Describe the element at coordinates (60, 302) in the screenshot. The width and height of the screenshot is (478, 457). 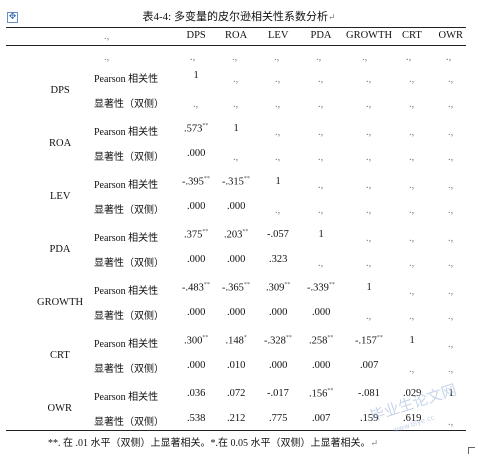
I see `variable-name-growth: GROWTH` at that location.